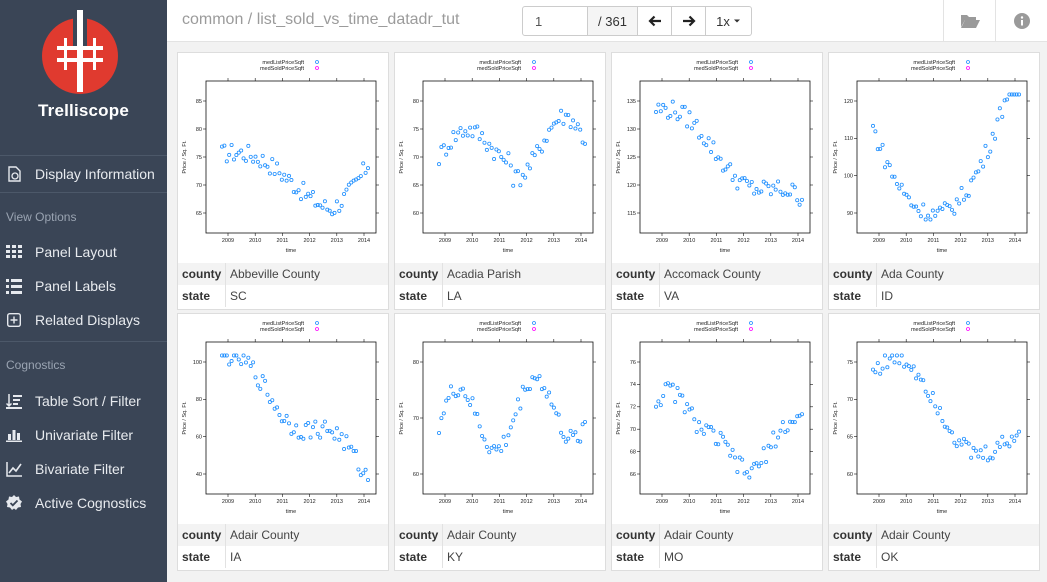 The height and width of the screenshot is (582, 1047). What do you see at coordinates (83, 435) in the screenshot?
I see `sidebar-item-univariate-filter: Univariate Filter` at bounding box center [83, 435].